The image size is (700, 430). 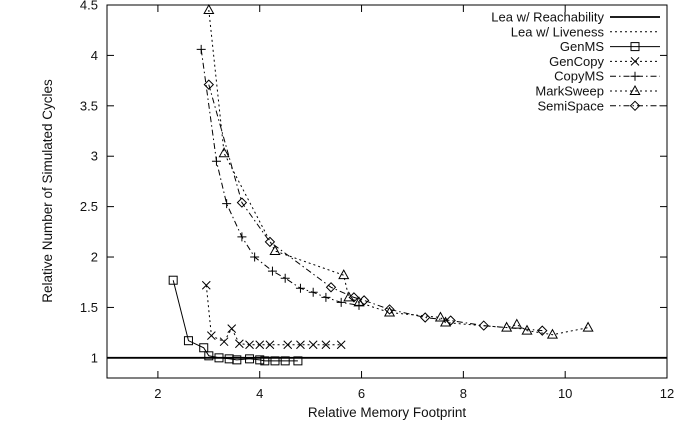 I want to click on y-tick-label: 1.5, so click(x=89, y=307).